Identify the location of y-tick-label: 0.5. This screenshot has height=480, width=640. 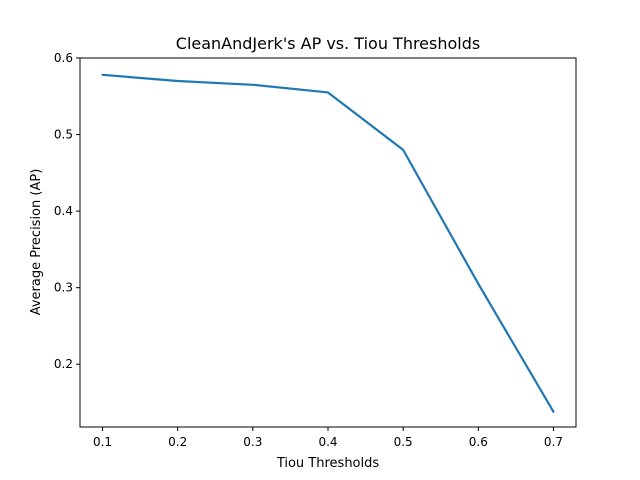
(63, 135).